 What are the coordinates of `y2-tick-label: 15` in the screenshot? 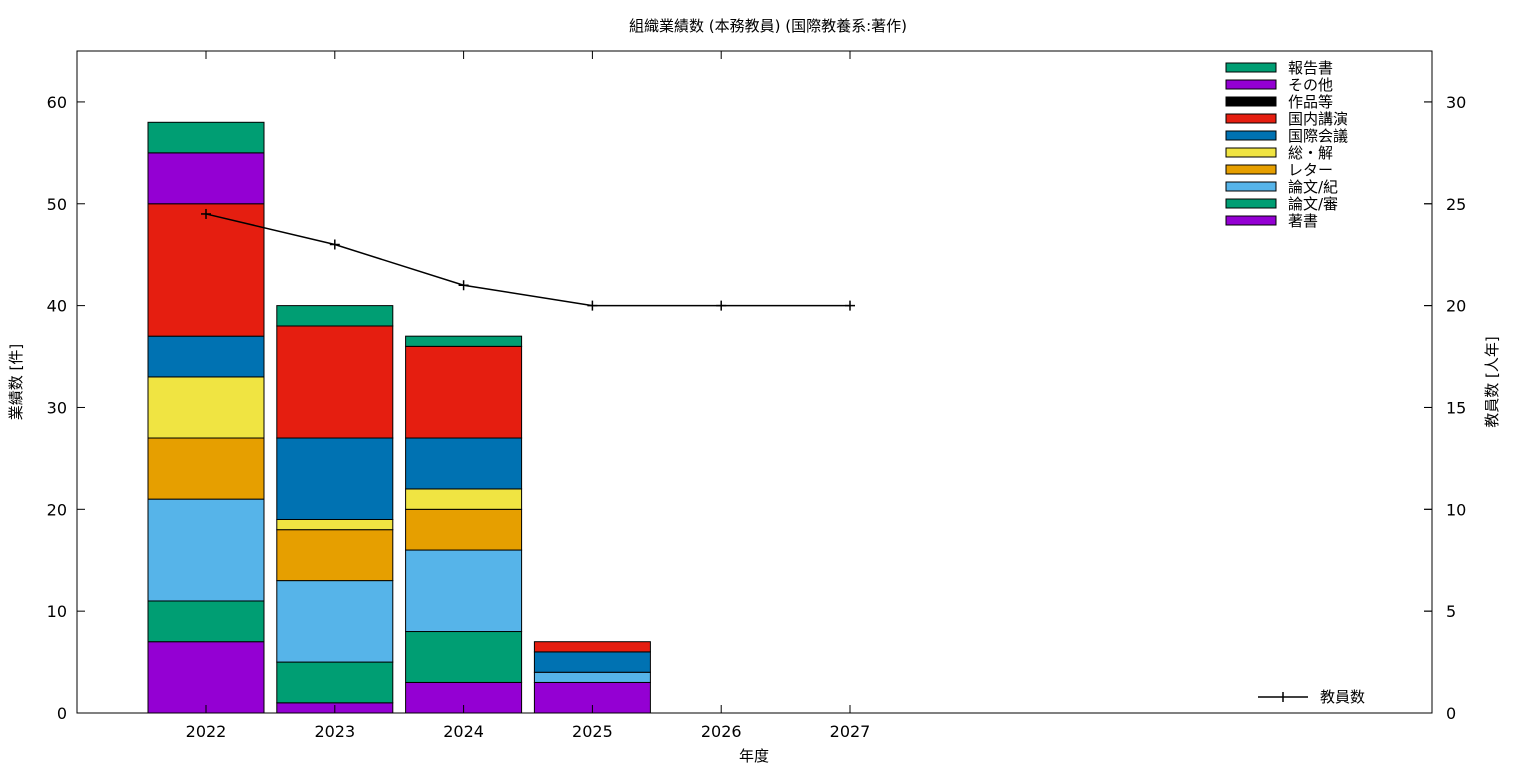 It's located at (1456, 407).